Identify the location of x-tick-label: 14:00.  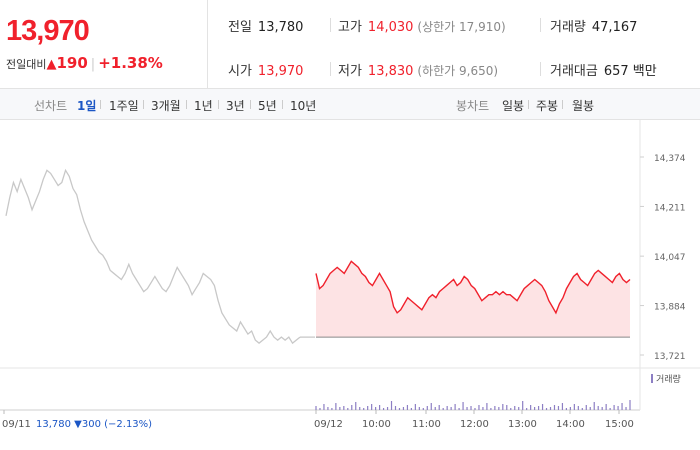
(570, 424).